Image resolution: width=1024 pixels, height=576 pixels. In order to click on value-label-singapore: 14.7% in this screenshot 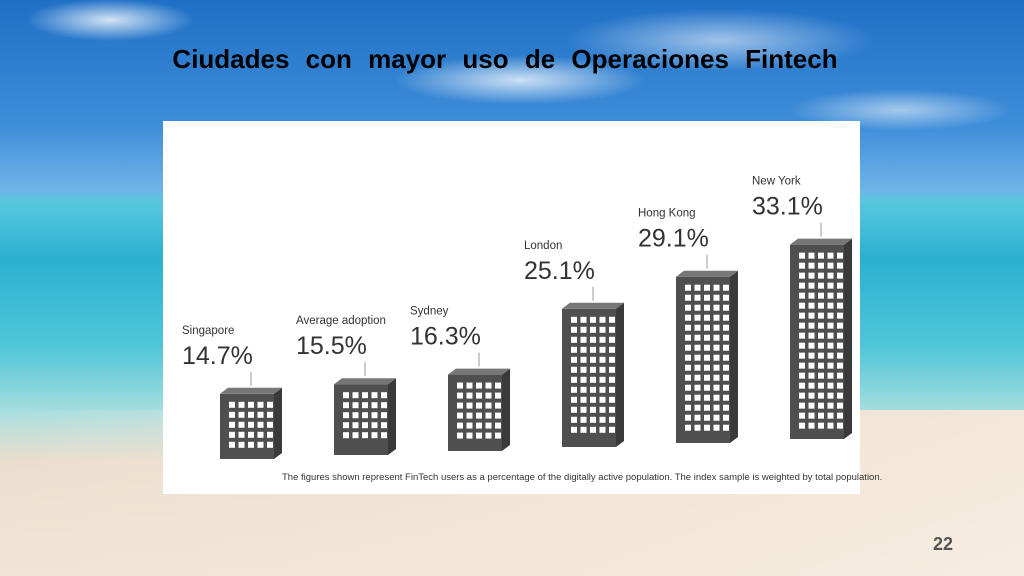, I will do `click(217, 356)`.